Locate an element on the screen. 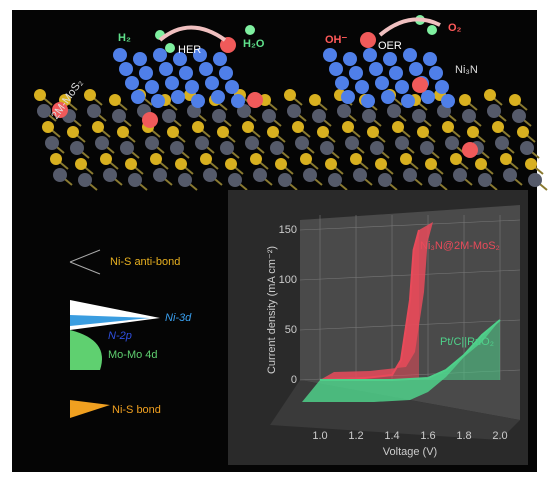  x-tick-label: 1.8 is located at coordinates (463, 436).